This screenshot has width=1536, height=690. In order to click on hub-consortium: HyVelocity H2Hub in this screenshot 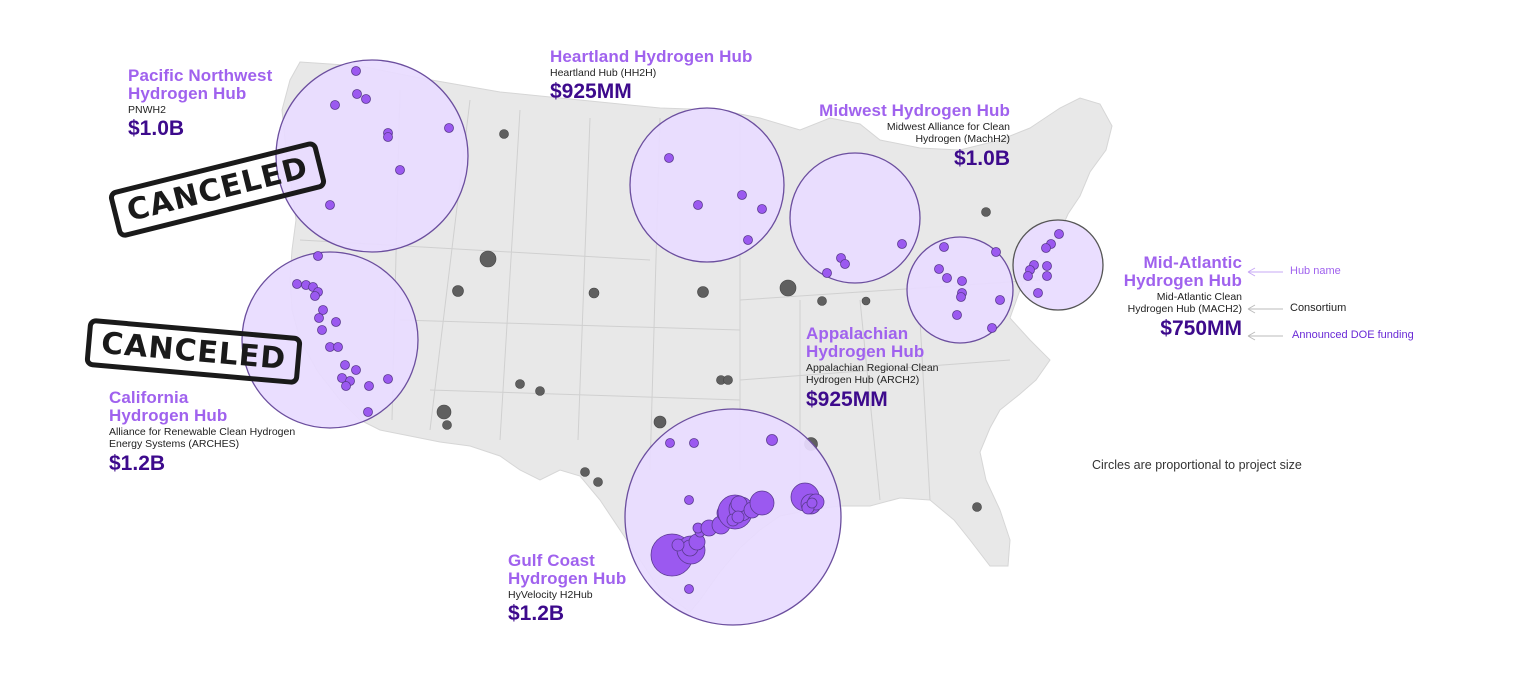, I will do `click(550, 594)`.